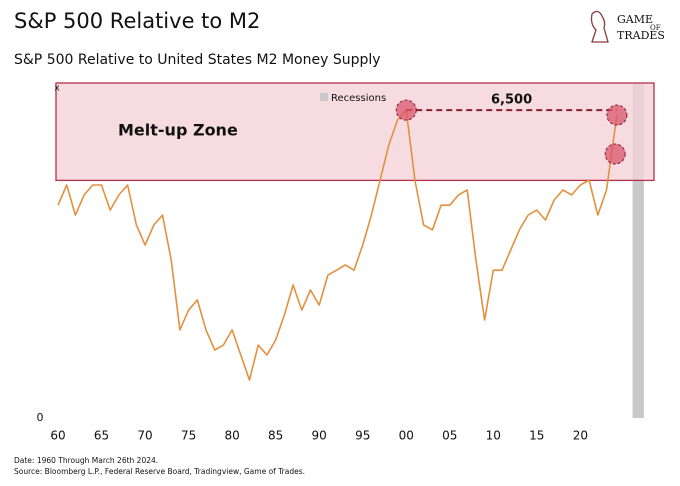 This screenshot has width=680, height=486. Describe the element at coordinates (144, 436) in the screenshot. I see `x-tick-label: 70` at that location.